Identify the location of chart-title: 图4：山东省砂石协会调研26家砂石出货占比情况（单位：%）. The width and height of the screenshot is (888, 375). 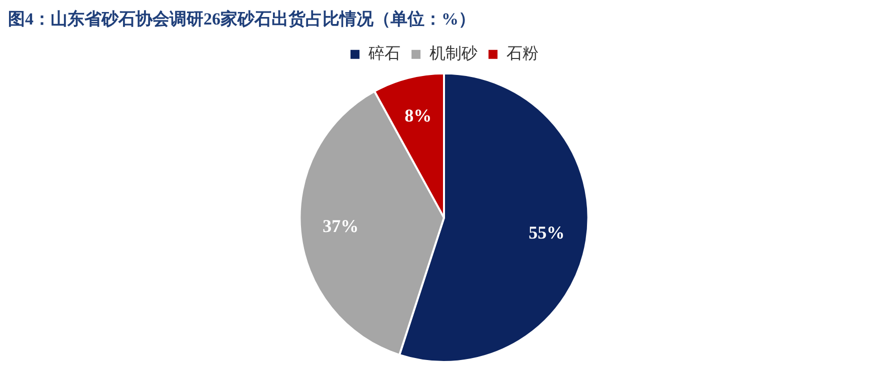
(242, 19).